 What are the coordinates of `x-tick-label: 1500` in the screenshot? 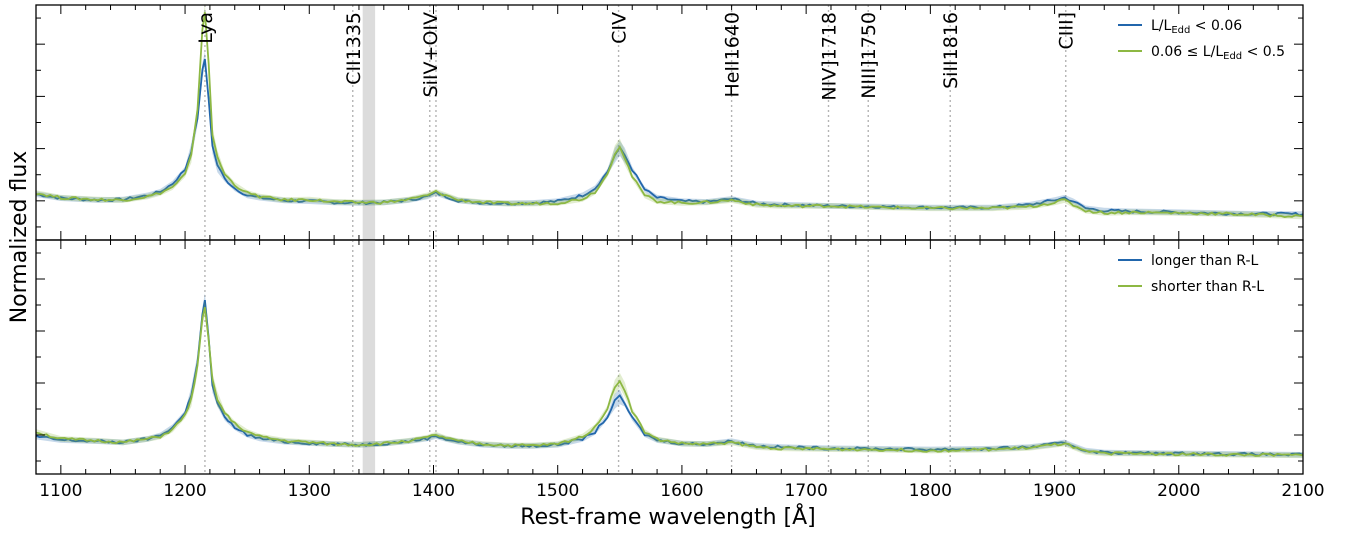 It's located at (557, 491).